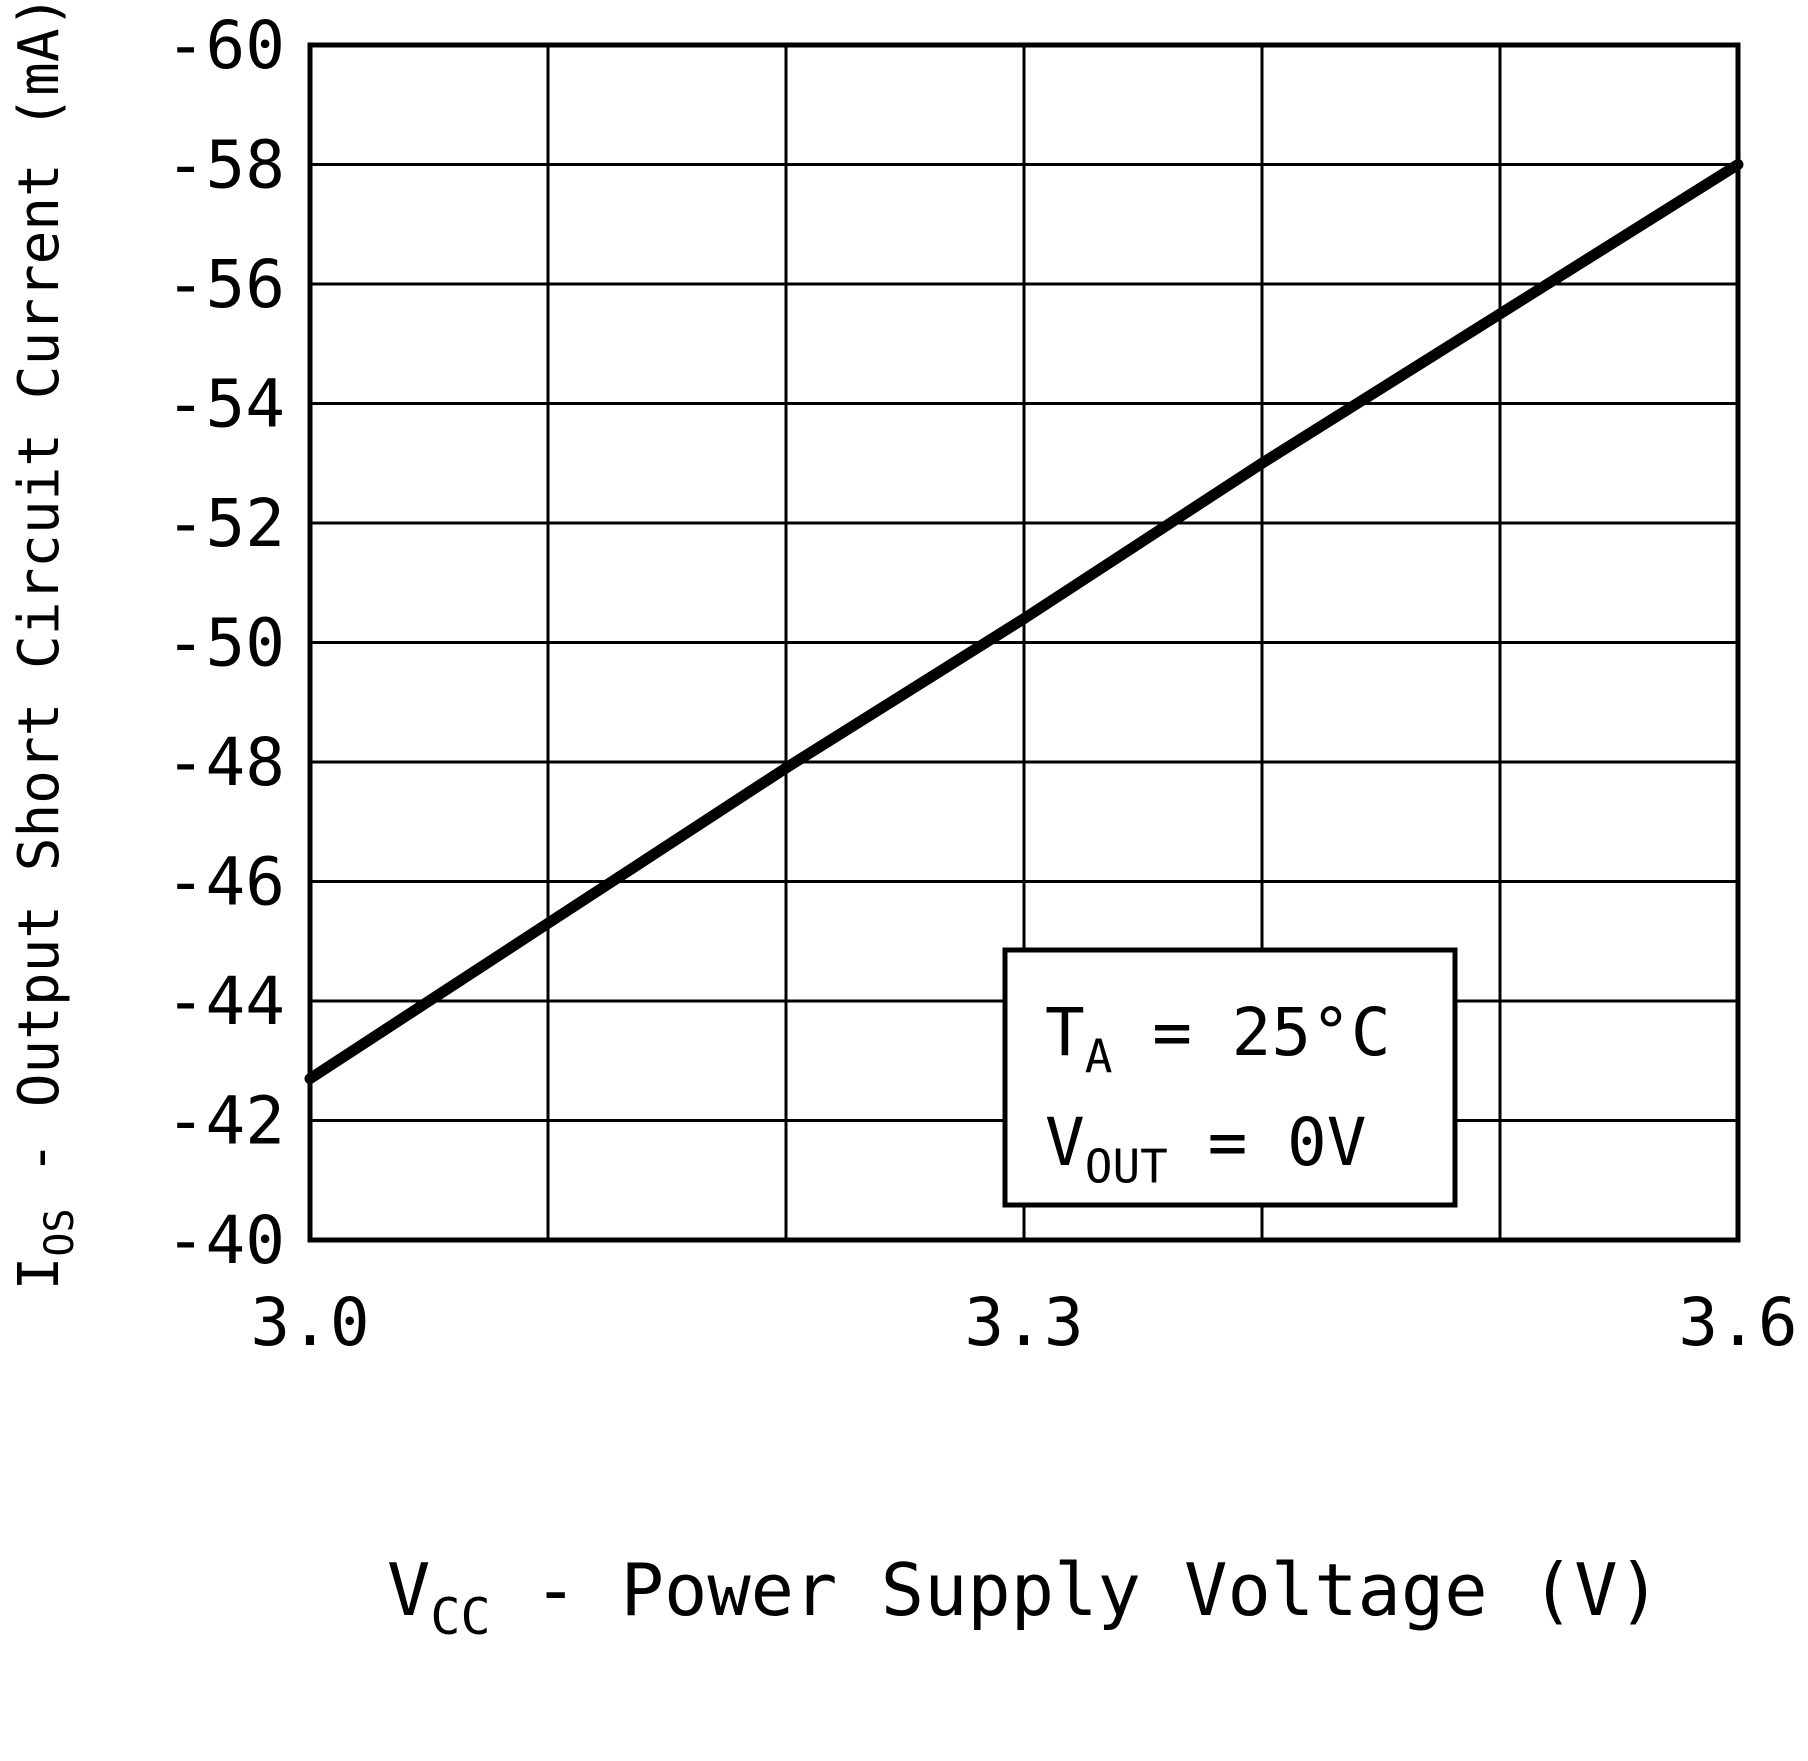 The width and height of the screenshot is (1808, 1761). Describe the element at coordinates (225, 165) in the screenshot. I see `y-tick-label: -58` at that location.